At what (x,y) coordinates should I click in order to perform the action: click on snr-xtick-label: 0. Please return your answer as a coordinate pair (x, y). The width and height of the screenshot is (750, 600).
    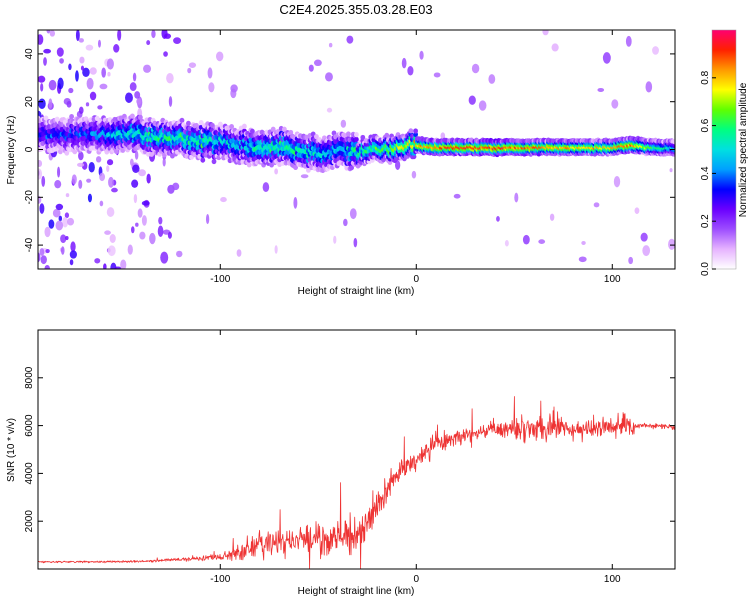
    Looking at the image, I should click on (416, 579).